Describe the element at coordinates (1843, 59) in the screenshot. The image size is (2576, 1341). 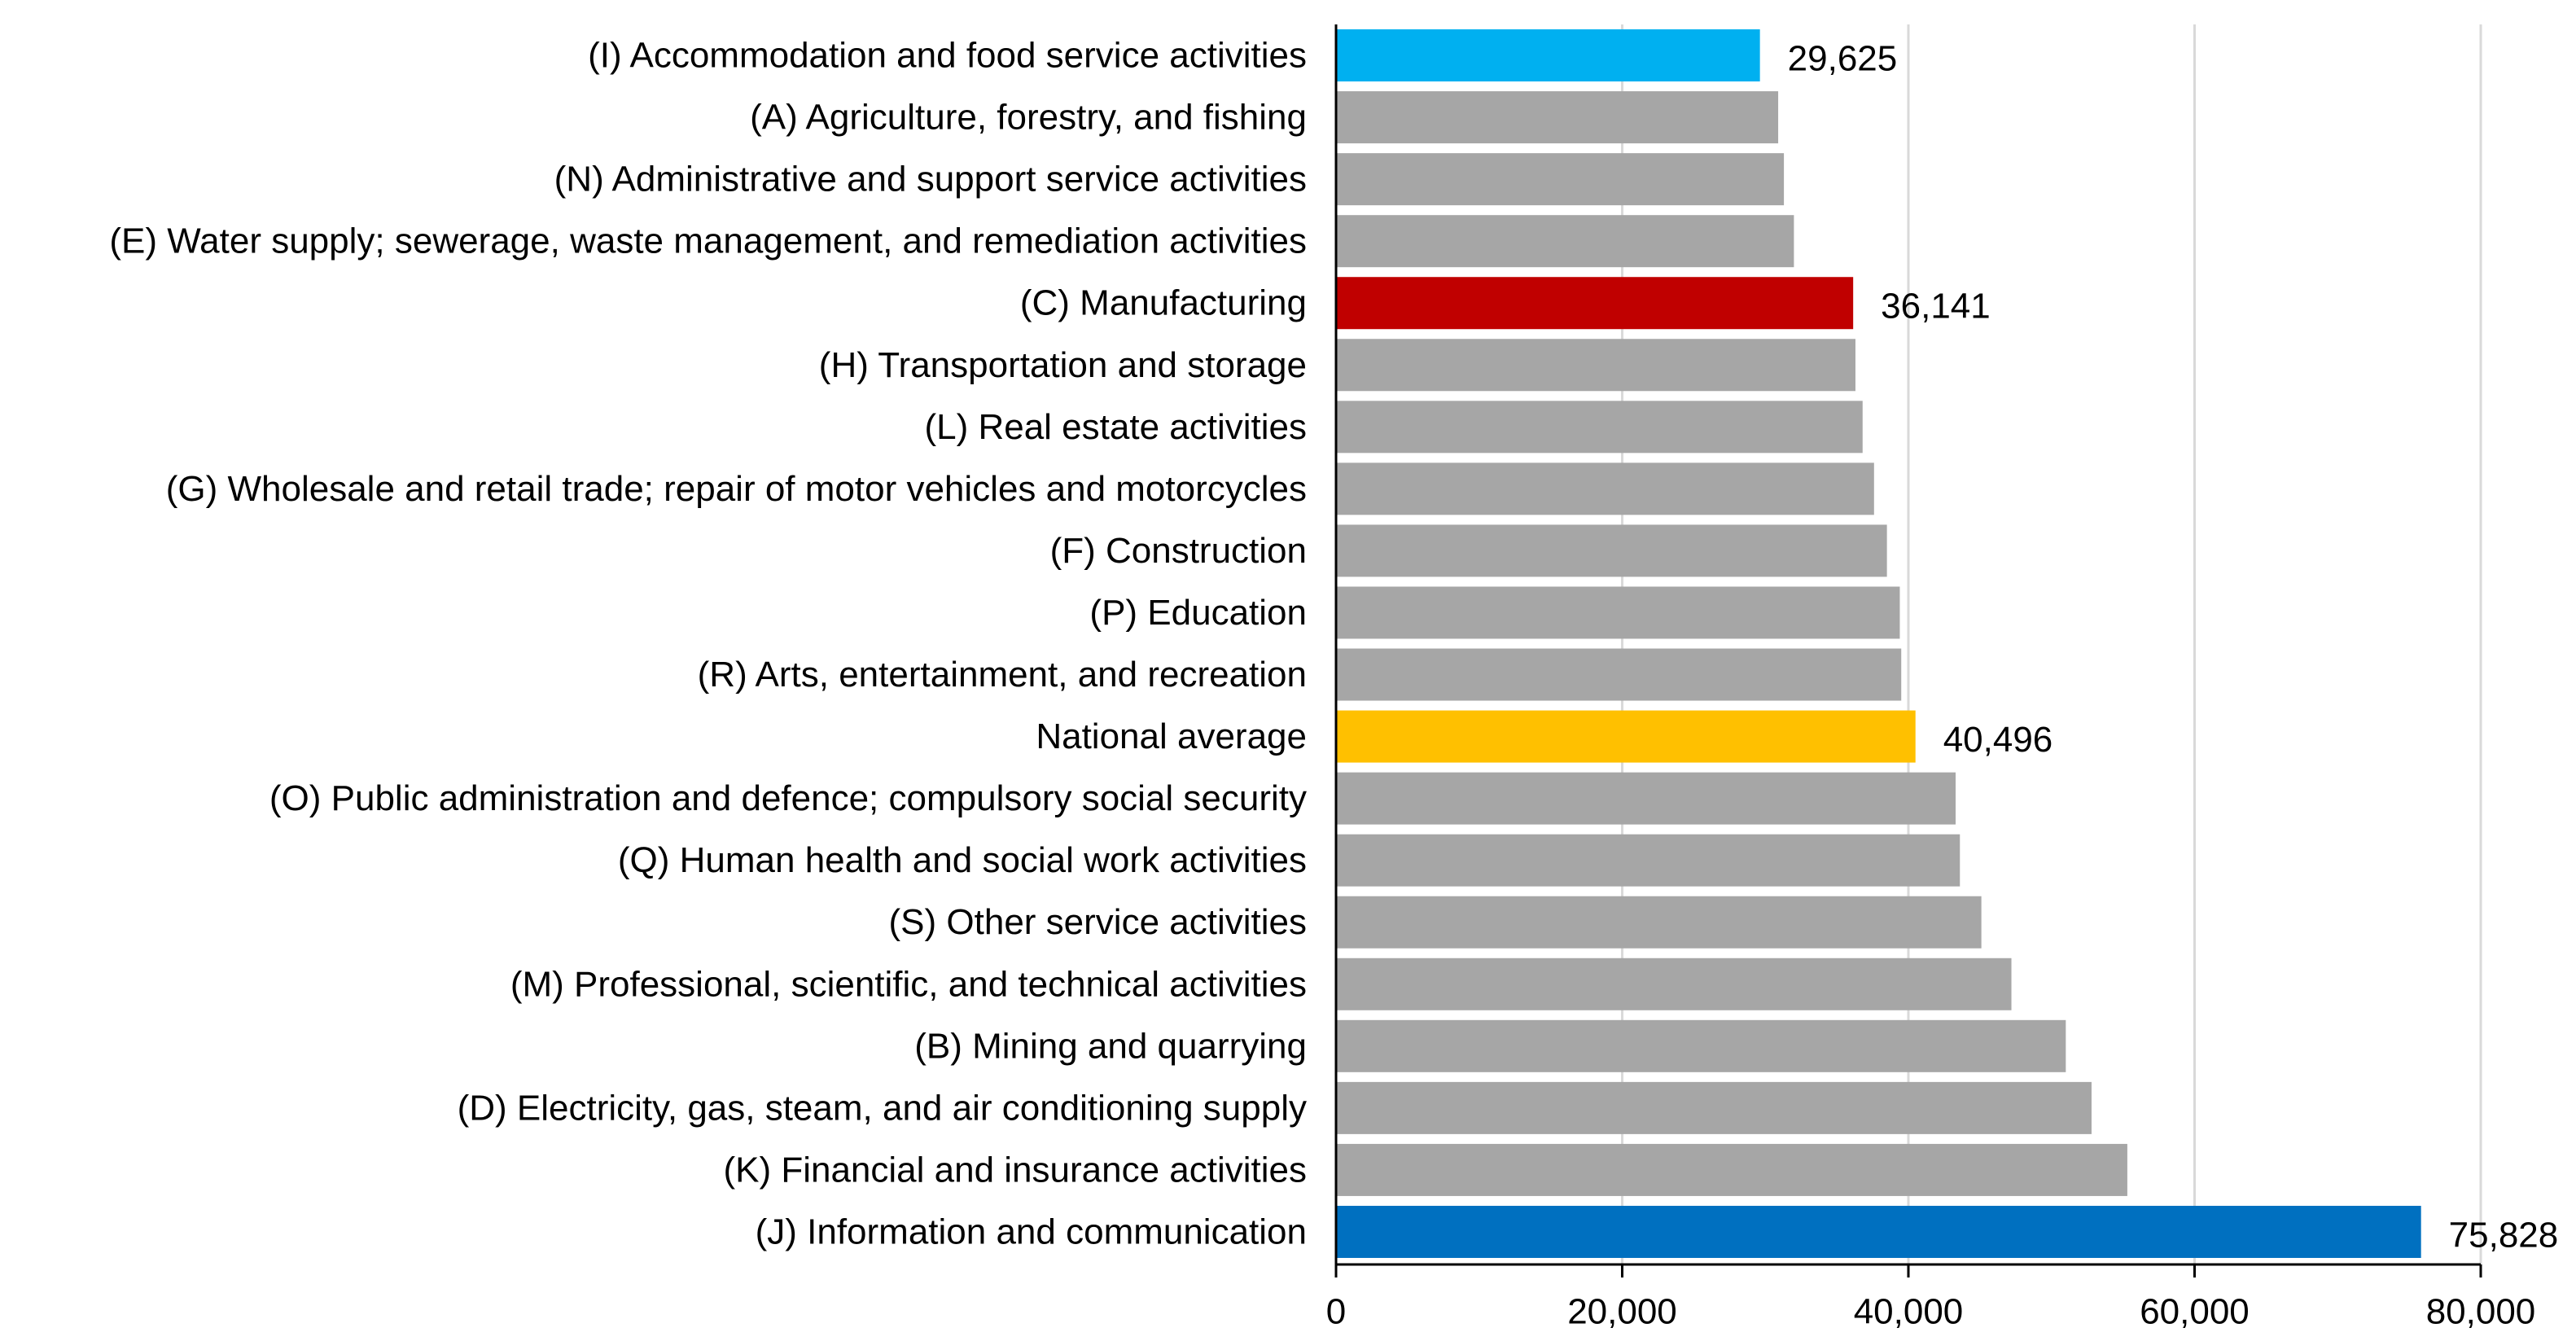
I see `data-label-0: 29,625` at that location.